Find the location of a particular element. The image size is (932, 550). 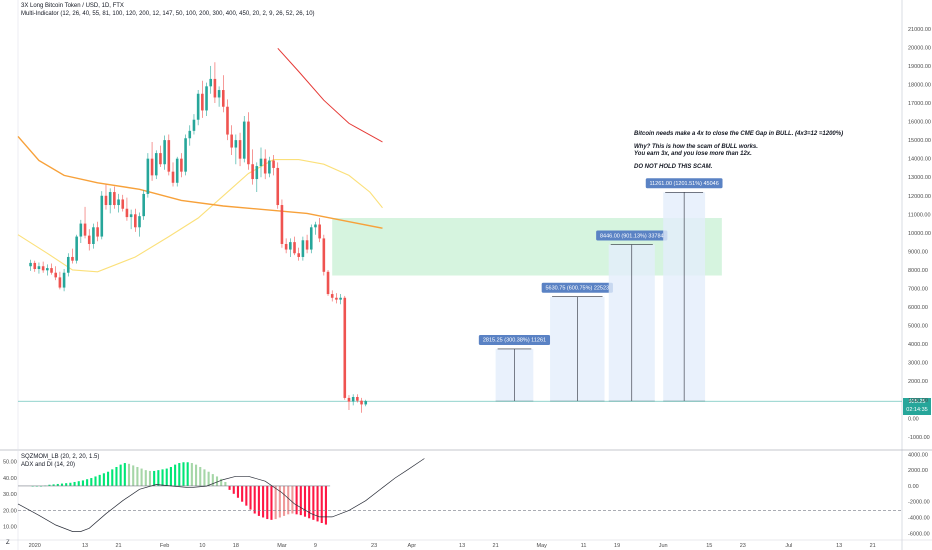

price-tick-label: 3000.00 is located at coordinates (918, 364).